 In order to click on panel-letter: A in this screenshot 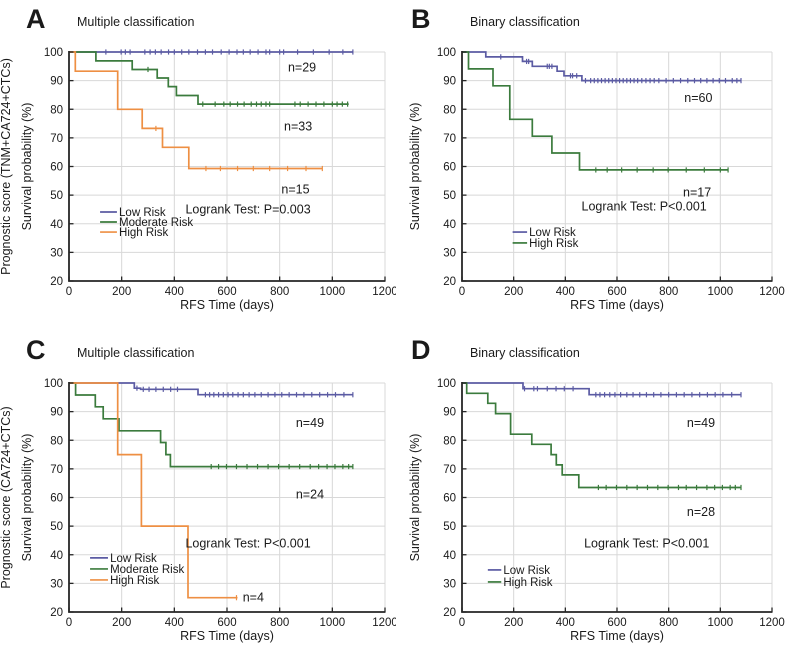, I will do `click(36, 19)`.